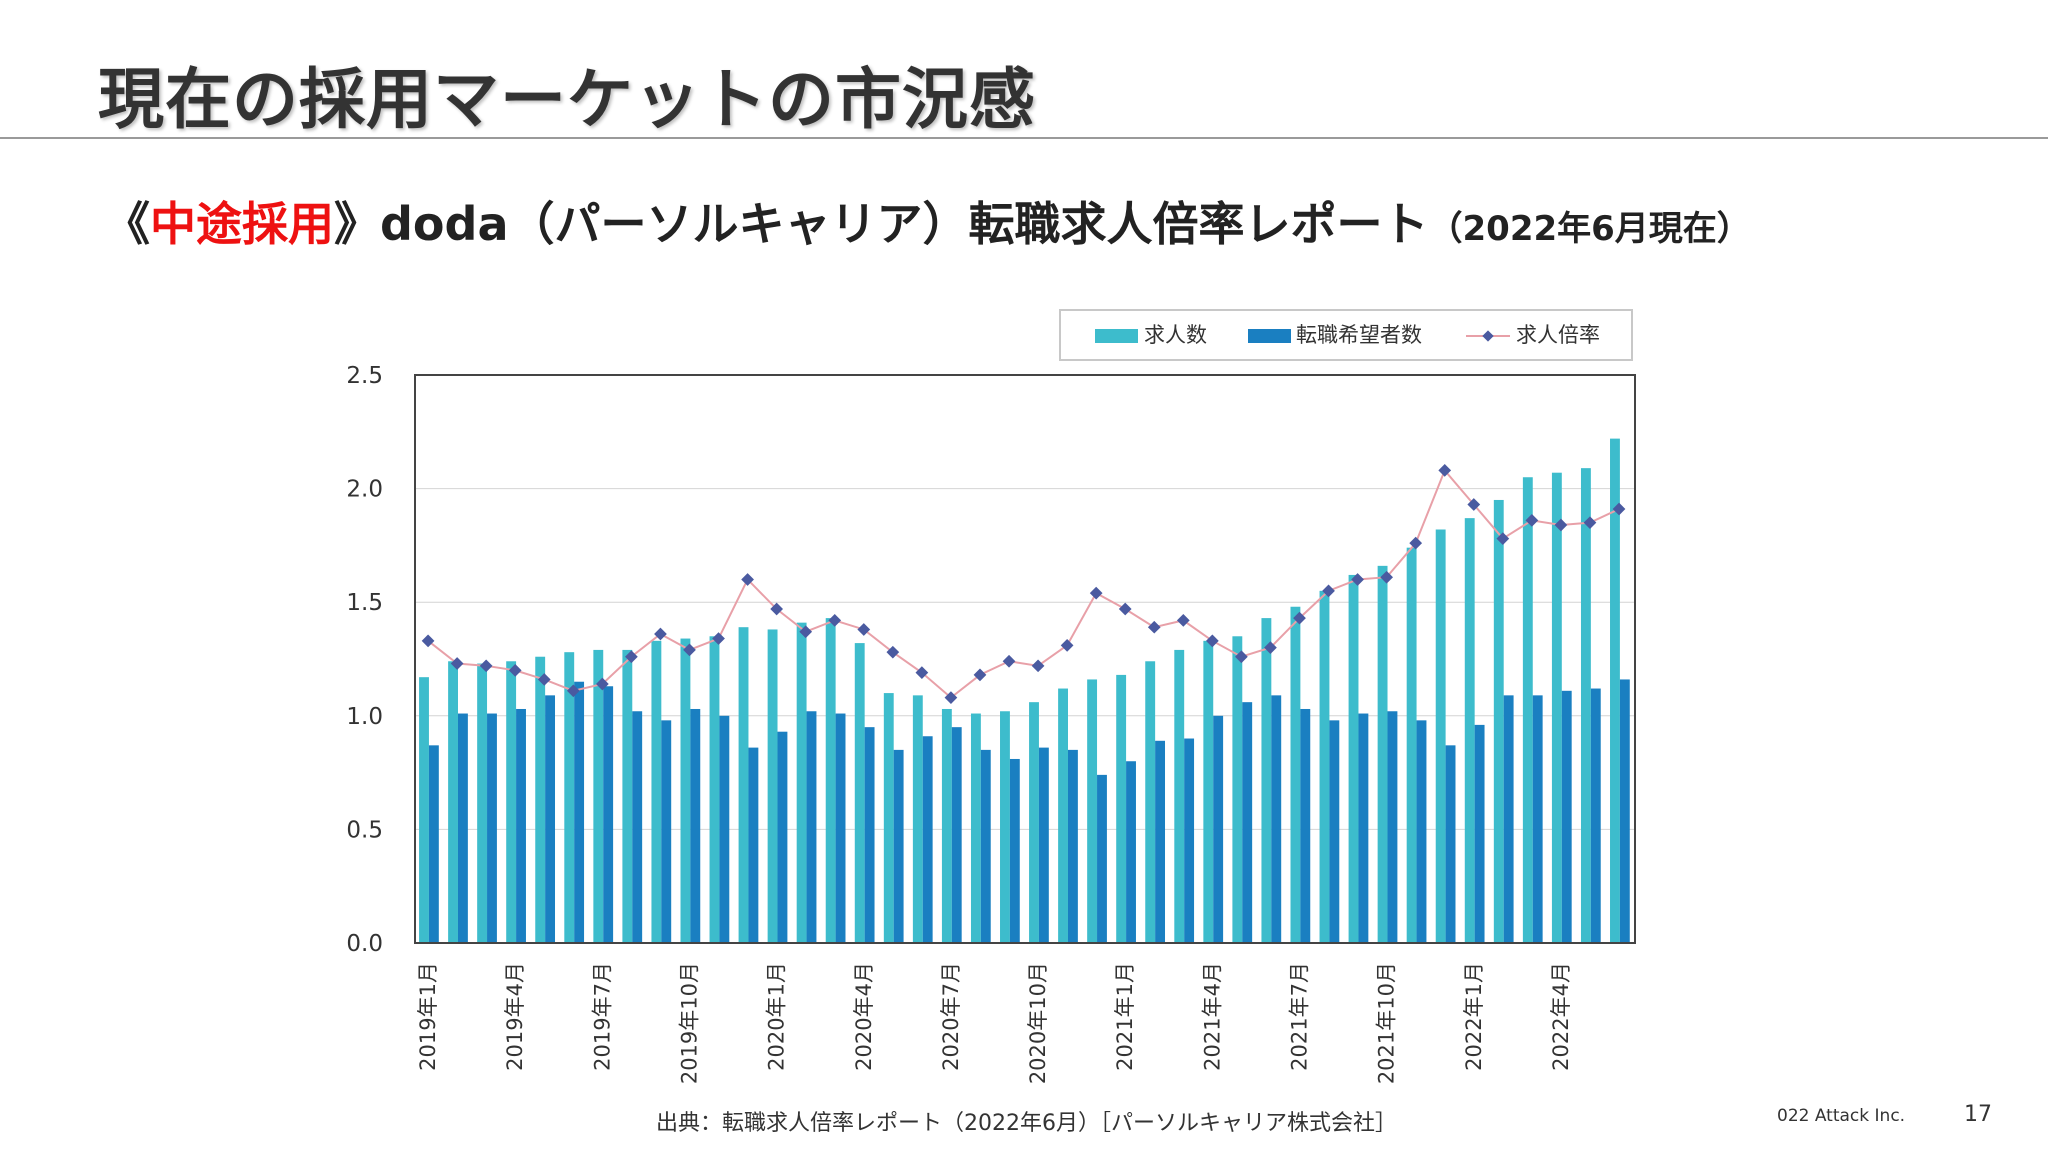 The image size is (2048, 1152). I want to click on legend: 求人数 転職希望者数 求人倍率, so click(1346, 335).